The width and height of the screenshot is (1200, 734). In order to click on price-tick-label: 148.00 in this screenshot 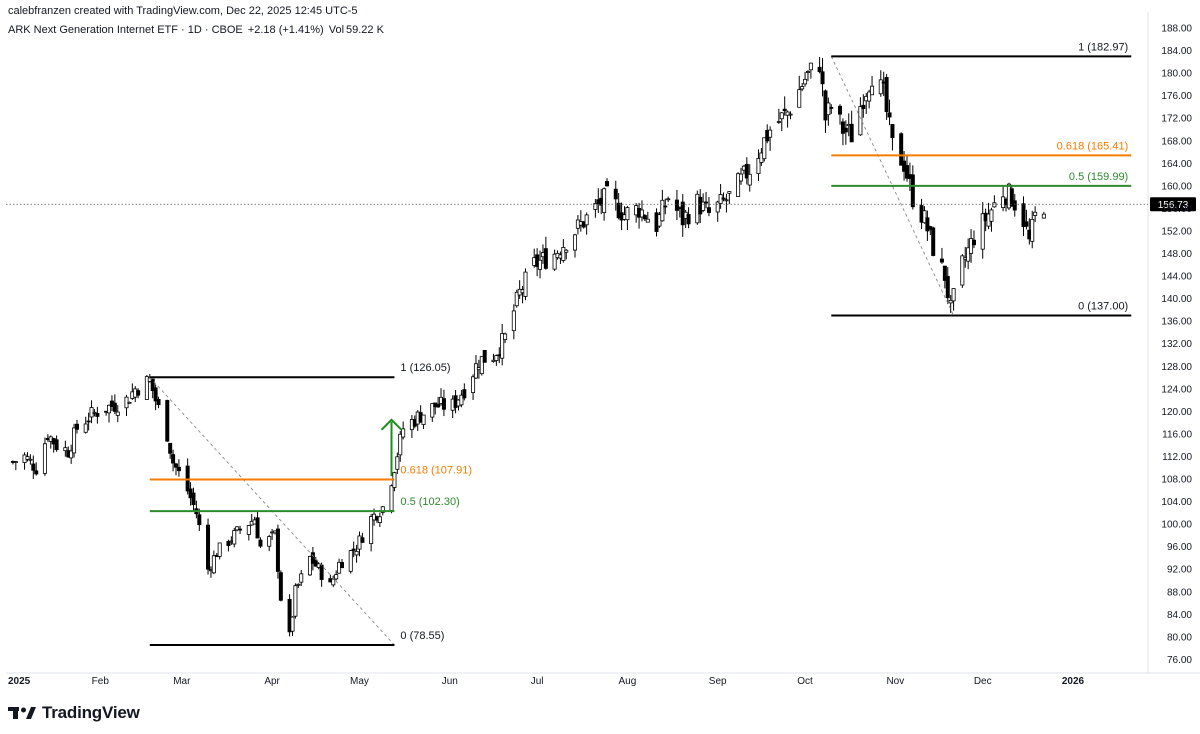, I will do `click(1176, 254)`.